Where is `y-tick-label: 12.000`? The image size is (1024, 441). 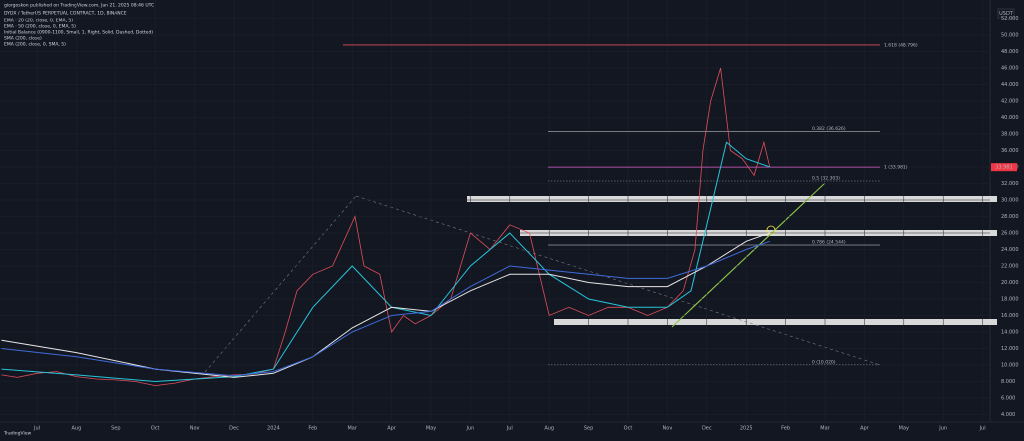 y-tick-label: 12.000 is located at coordinates (1010, 349).